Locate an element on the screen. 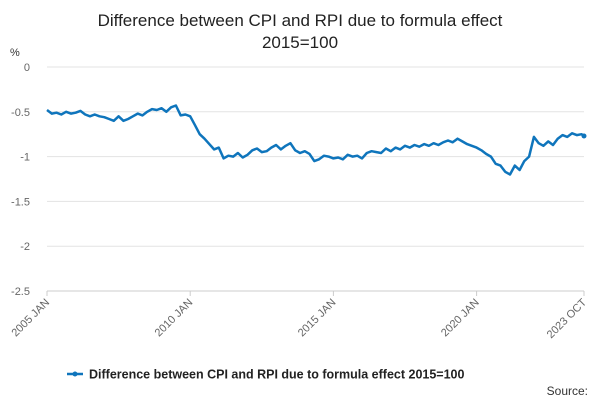  y-tick-label: 0 is located at coordinates (27, 68).